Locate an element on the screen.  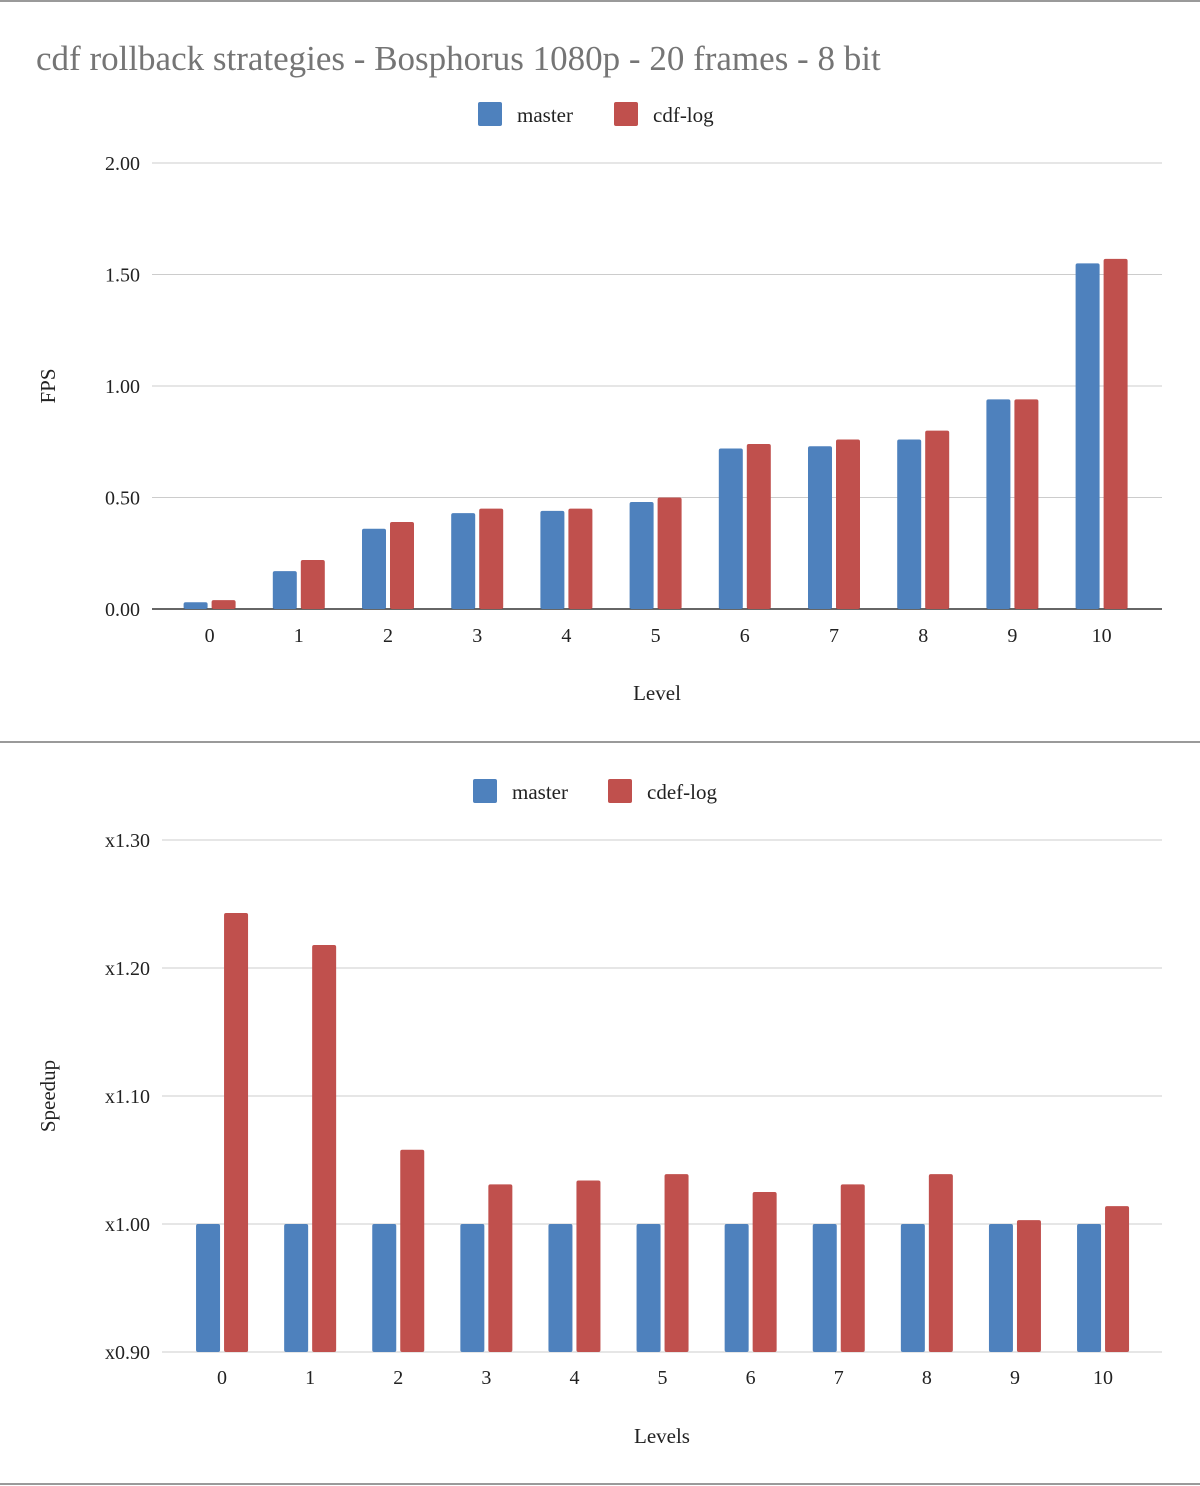
legend-label-cdf-log: cdf-log is located at coordinates (683, 115).